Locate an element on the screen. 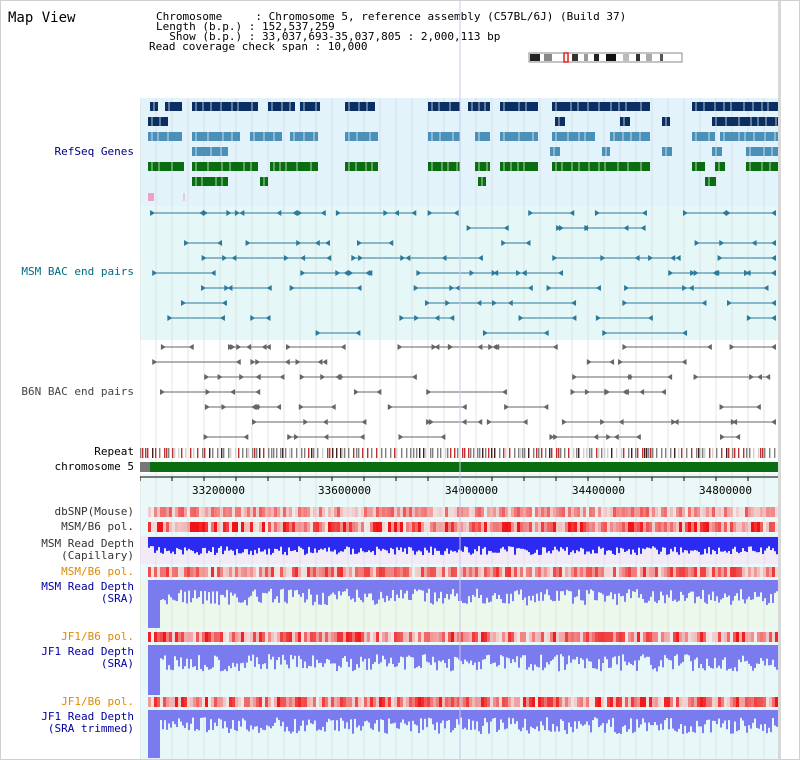 The height and width of the screenshot is (760, 800). track-label-chromosome: chromosome 5 is located at coordinates (94, 466).